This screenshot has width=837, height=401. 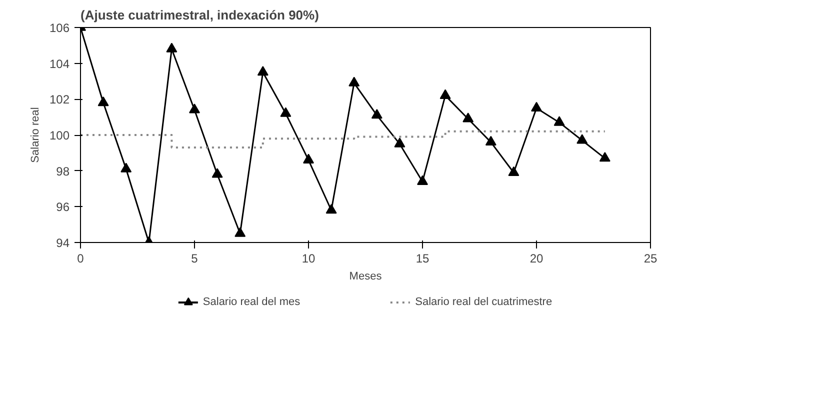 I want to click on chart-title: (Ajuste cuatrimestral, indexación 90%), so click(x=199, y=15).